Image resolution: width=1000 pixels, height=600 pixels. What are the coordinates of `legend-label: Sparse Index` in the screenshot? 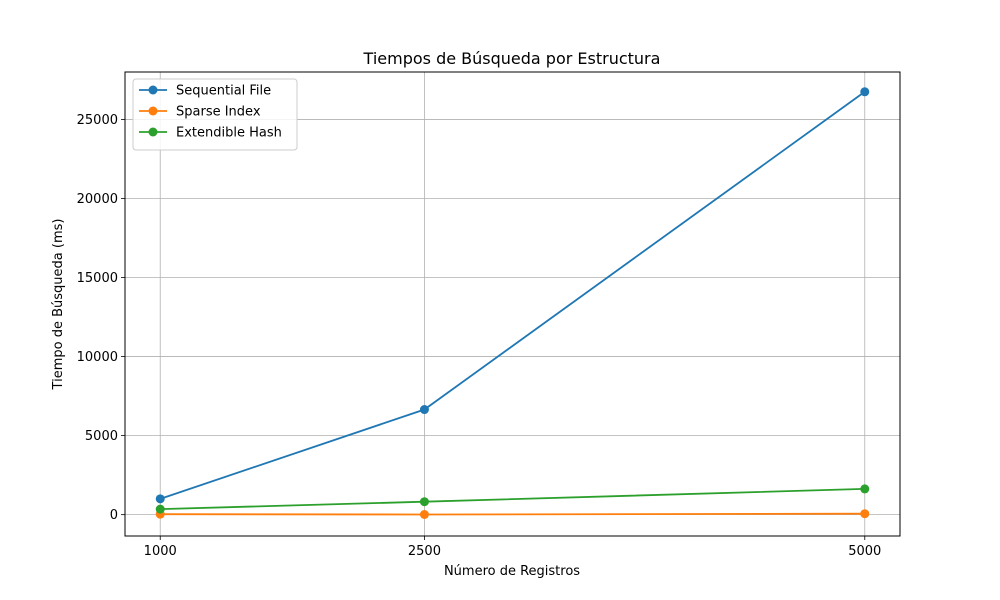 It's located at (218, 112).